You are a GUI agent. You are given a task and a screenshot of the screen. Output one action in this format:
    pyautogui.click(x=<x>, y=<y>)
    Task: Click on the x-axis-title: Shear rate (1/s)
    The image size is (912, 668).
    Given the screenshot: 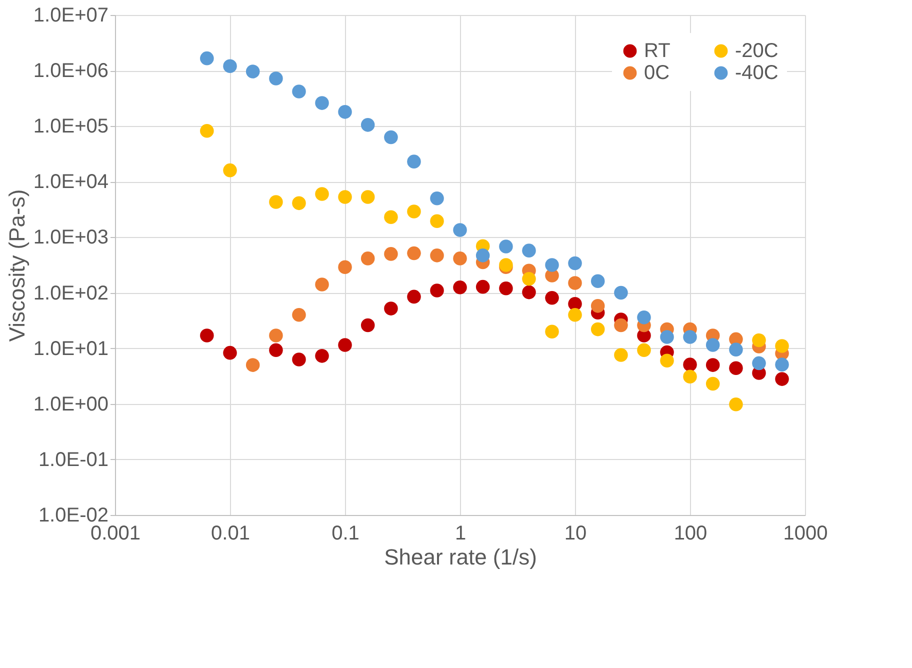 What is the action you would take?
    pyautogui.click(x=460, y=557)
    